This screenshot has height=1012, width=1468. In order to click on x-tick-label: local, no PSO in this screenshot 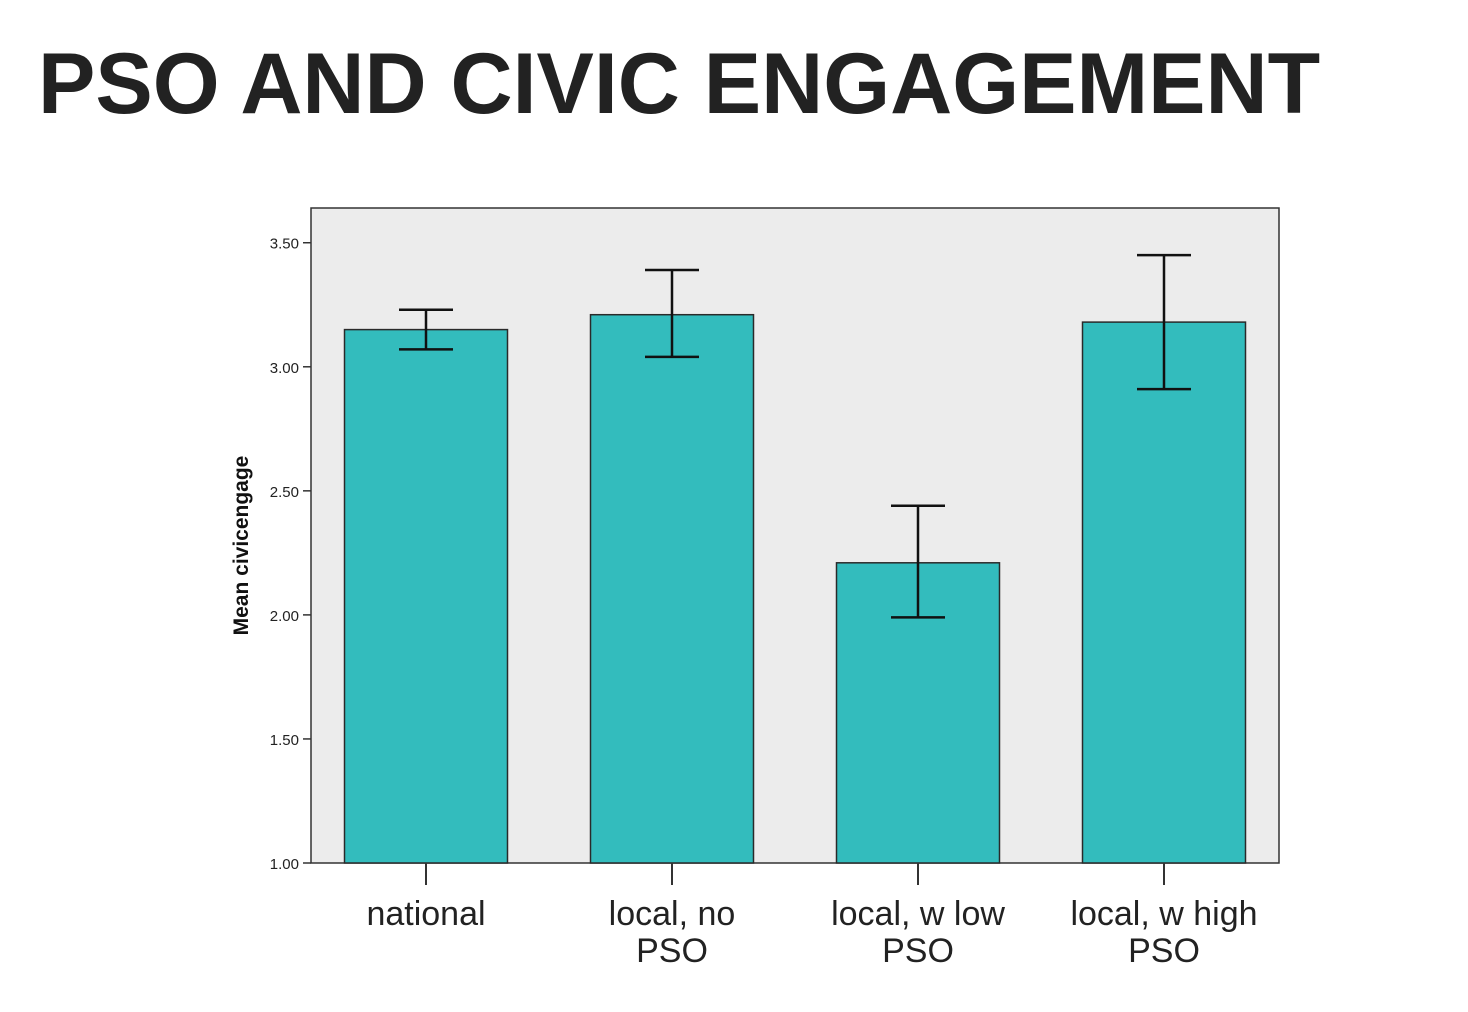, I will do `click(672, 932)`.